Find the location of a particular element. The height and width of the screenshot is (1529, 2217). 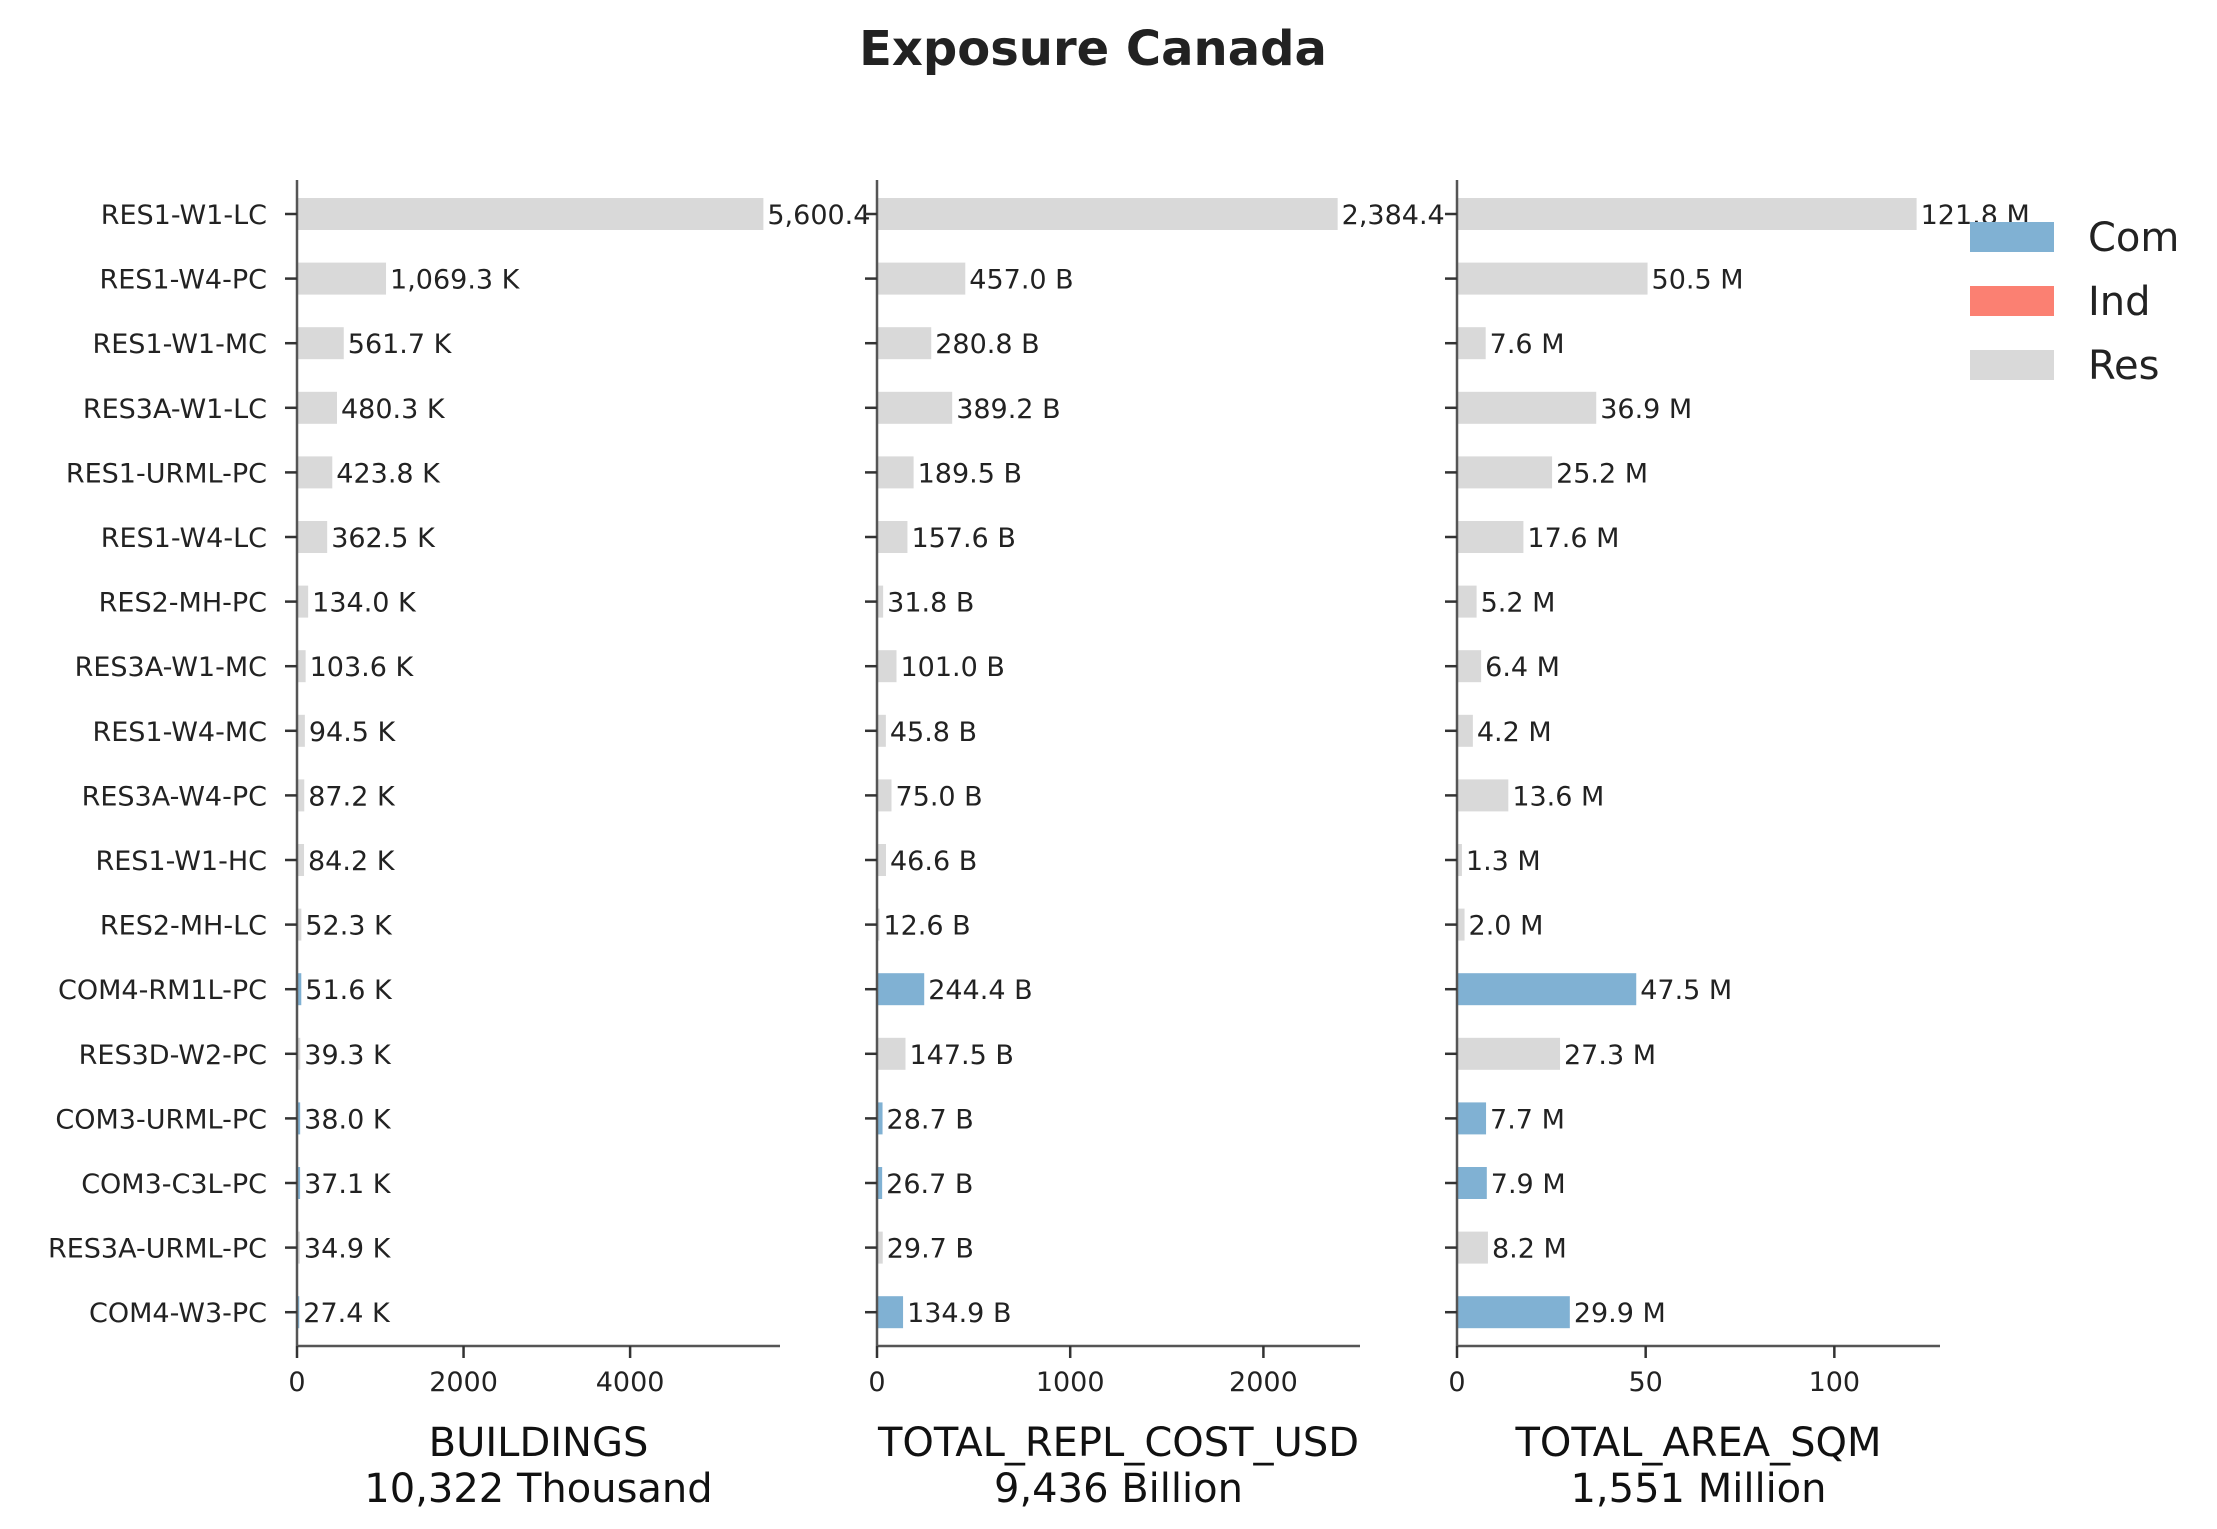

category-label: RES1-W1-MC is located at coordinates (179, 344).